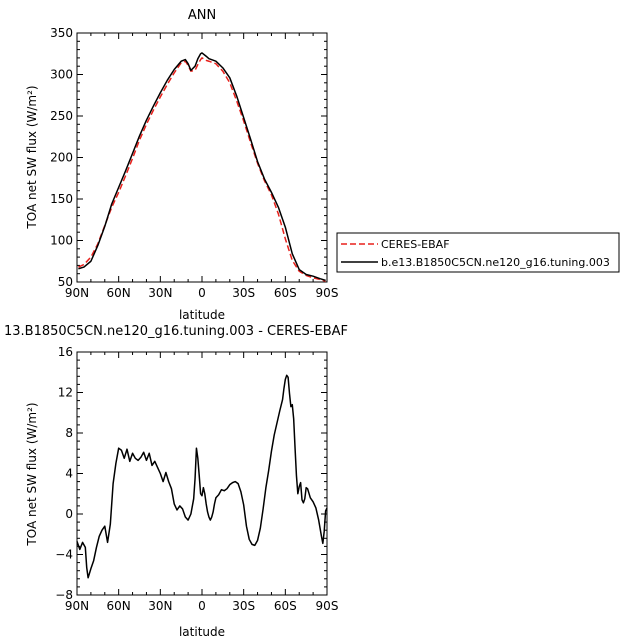  Describe the element at coordinates (65, 352) in the screenshot. I see `bottom-y-tick-label: 16` at that location.